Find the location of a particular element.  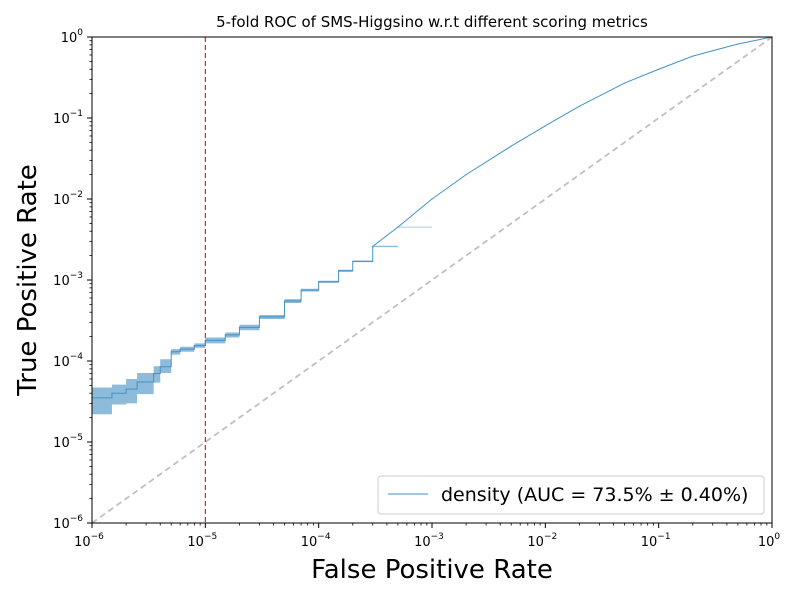

y-tick-label: 10⁻⁴ is located at coordinates (68, 361).